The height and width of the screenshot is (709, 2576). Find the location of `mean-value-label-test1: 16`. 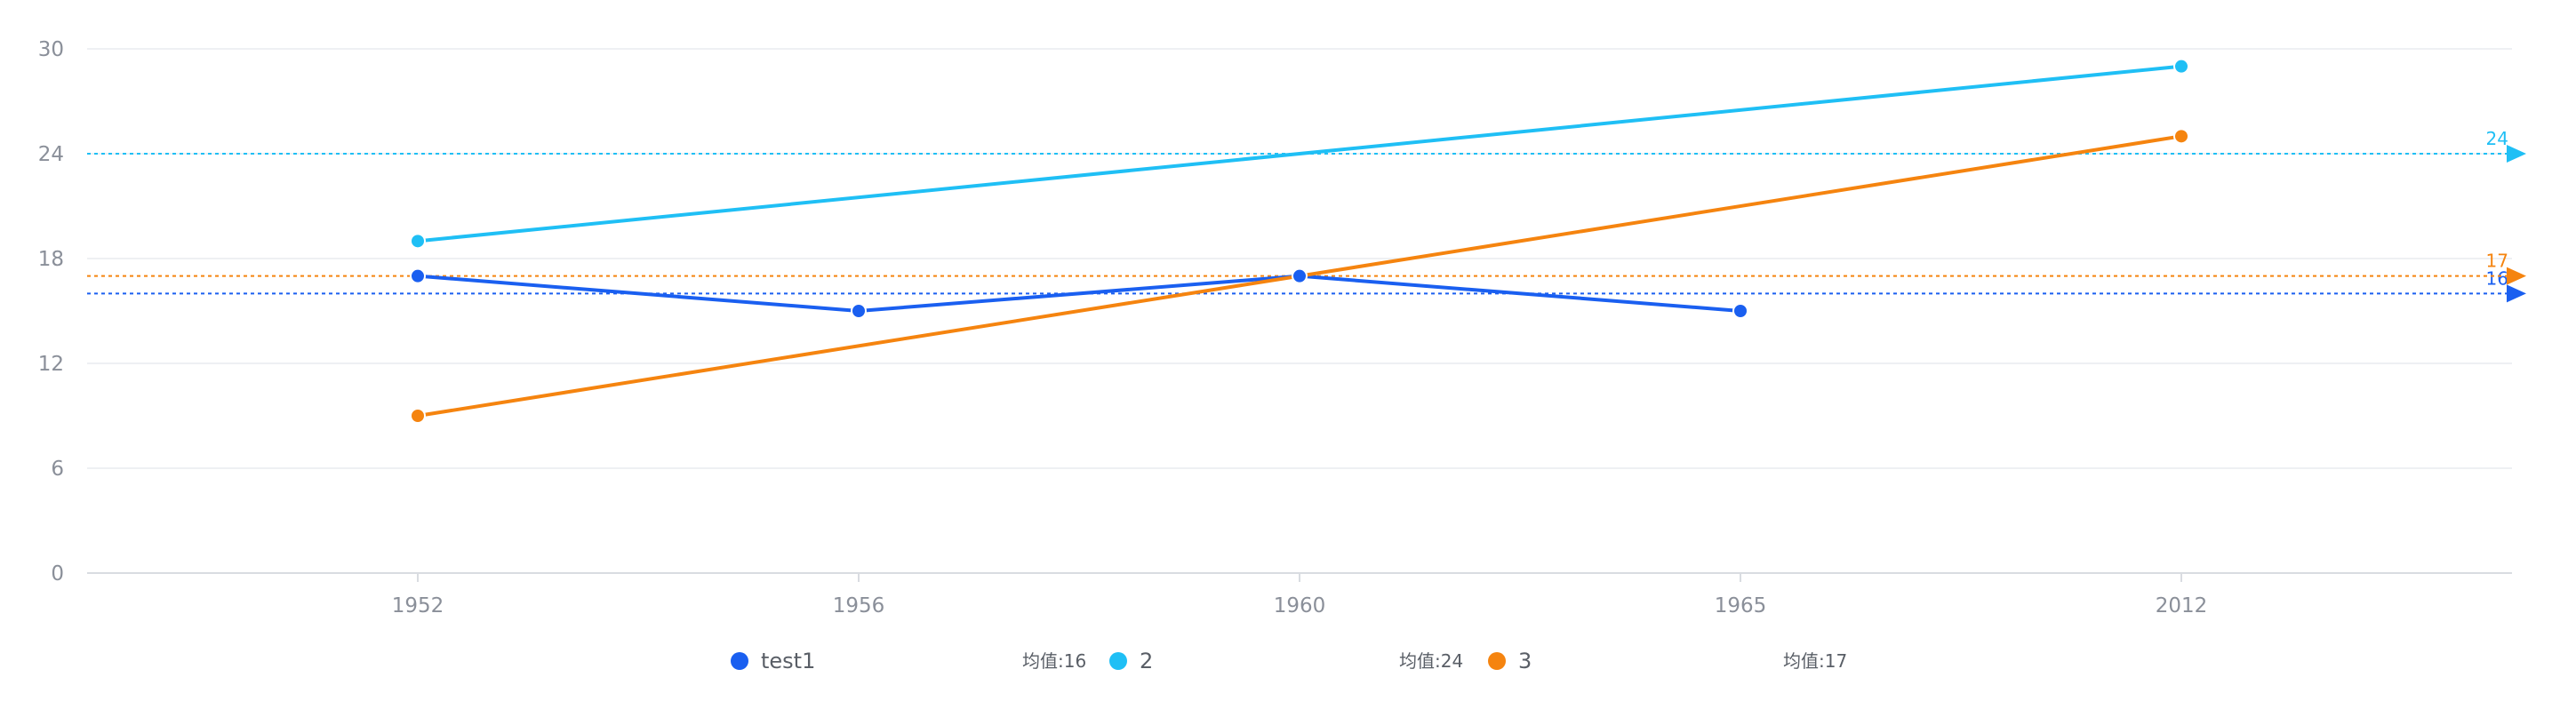

mean-value-label-test1: 16 is located at coordinates (2497, 278).